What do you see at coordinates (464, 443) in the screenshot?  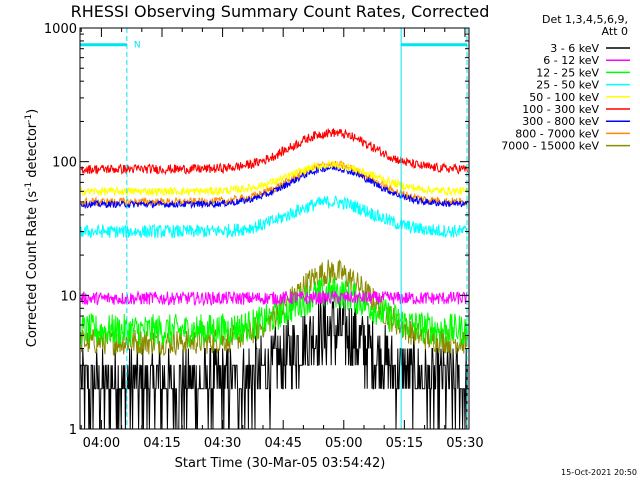 I see `x-tick-label: 05:30` at bounding box center [464, 443].